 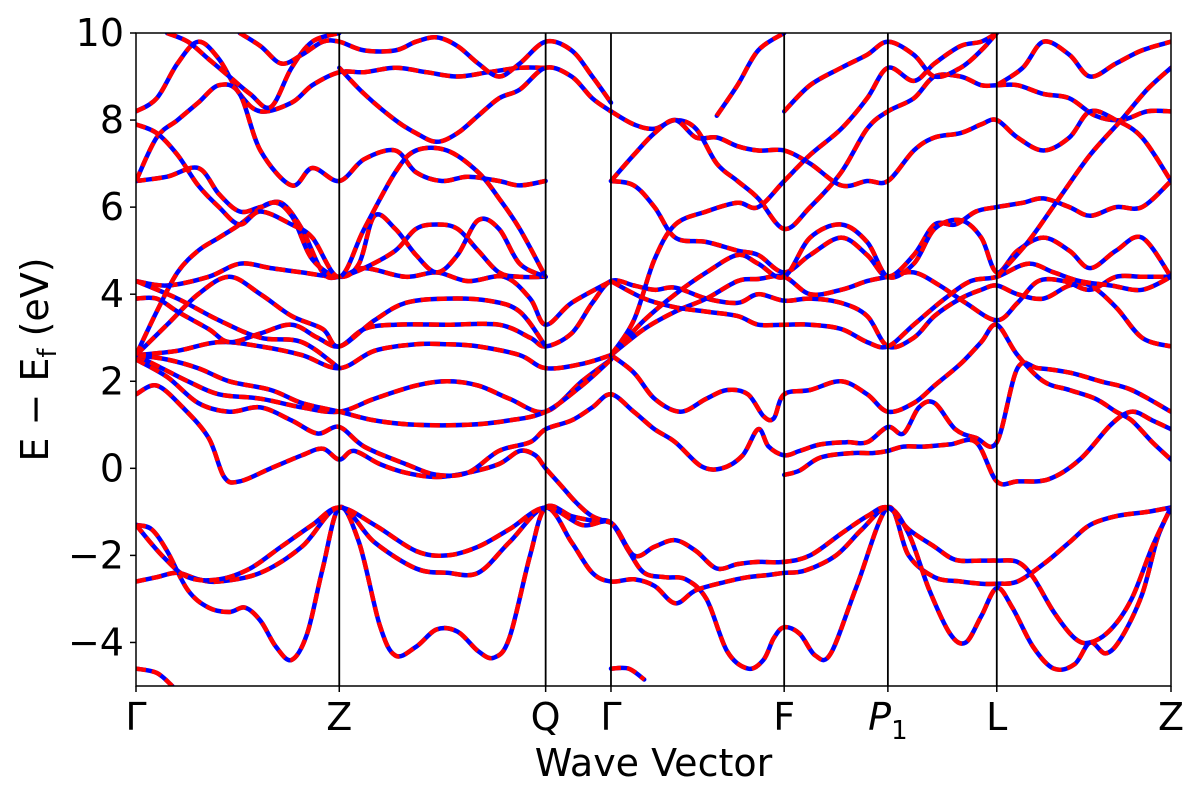 I want to click on x-tick-label-subscript: 1, so click(x=899, y=731).